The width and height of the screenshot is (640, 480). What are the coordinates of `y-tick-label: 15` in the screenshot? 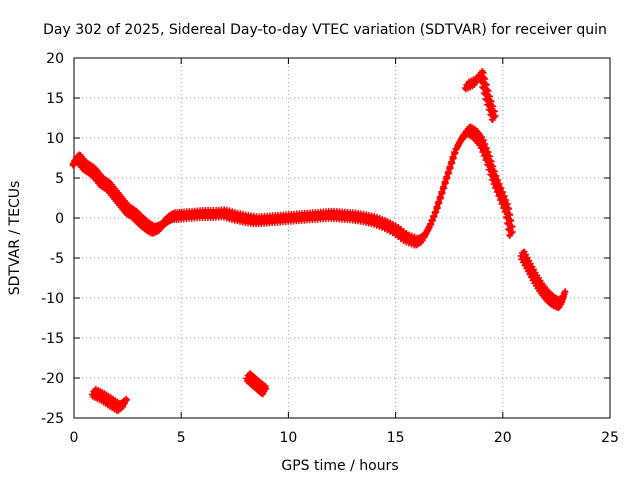 It's located at (55, 99).